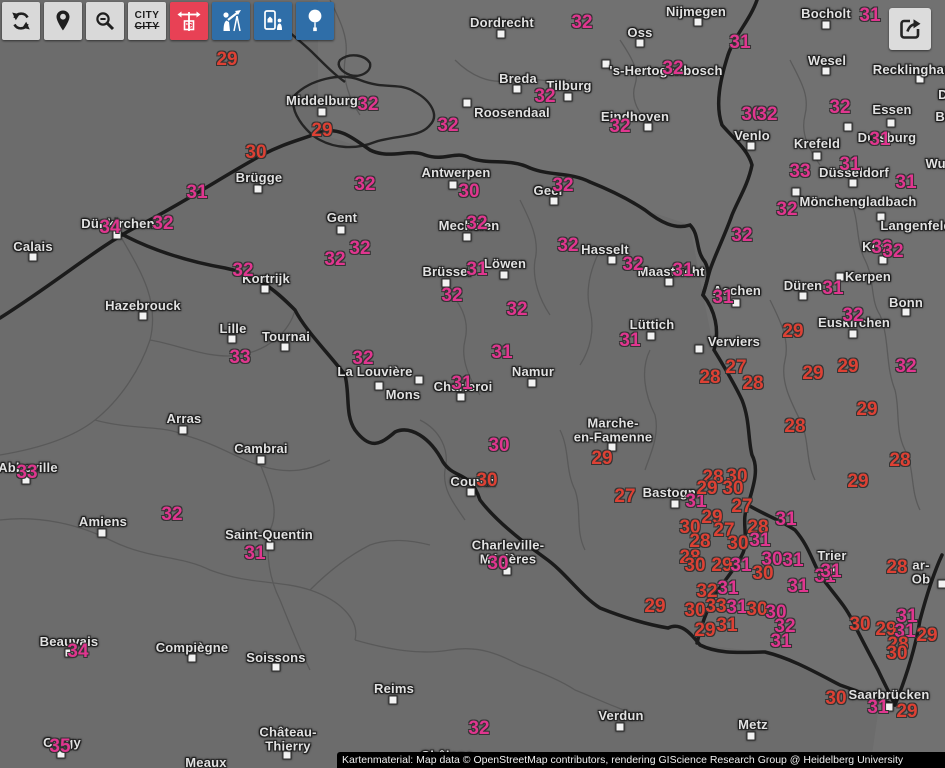 This screenshot has width=945, height=768. What do you see at coordinates (60, 746) in the screenshot?
I see `station-temp-value: 35` at bounding box center [60, 746].